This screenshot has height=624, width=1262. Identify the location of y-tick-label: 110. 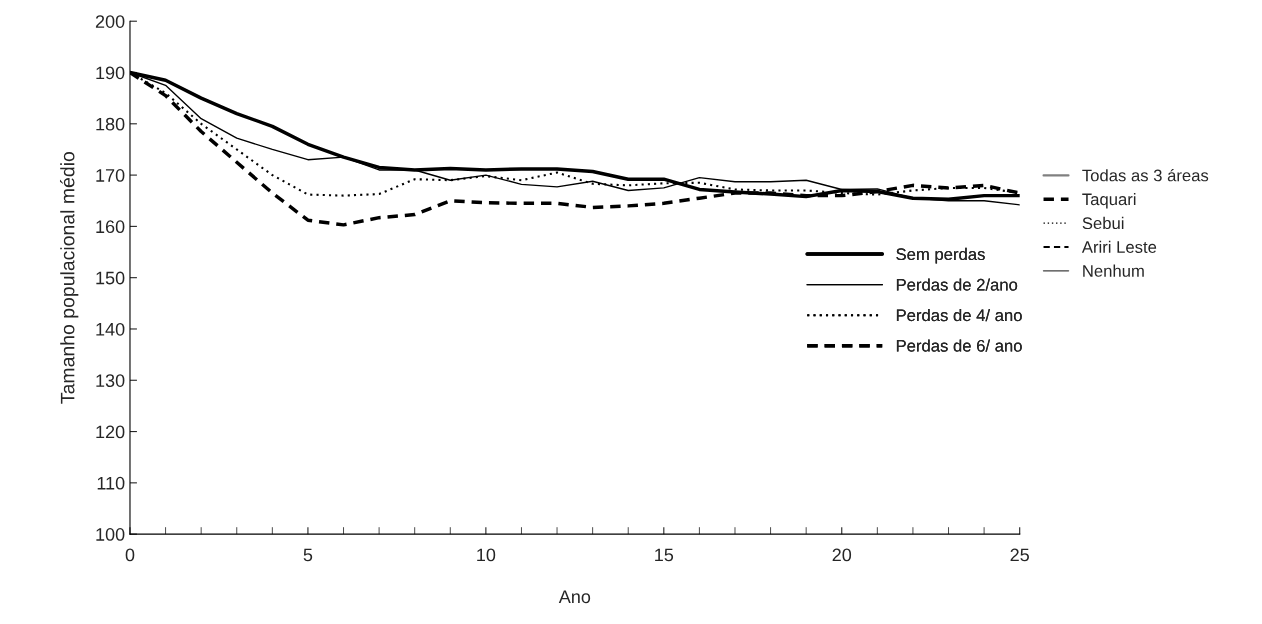
(111, 483).